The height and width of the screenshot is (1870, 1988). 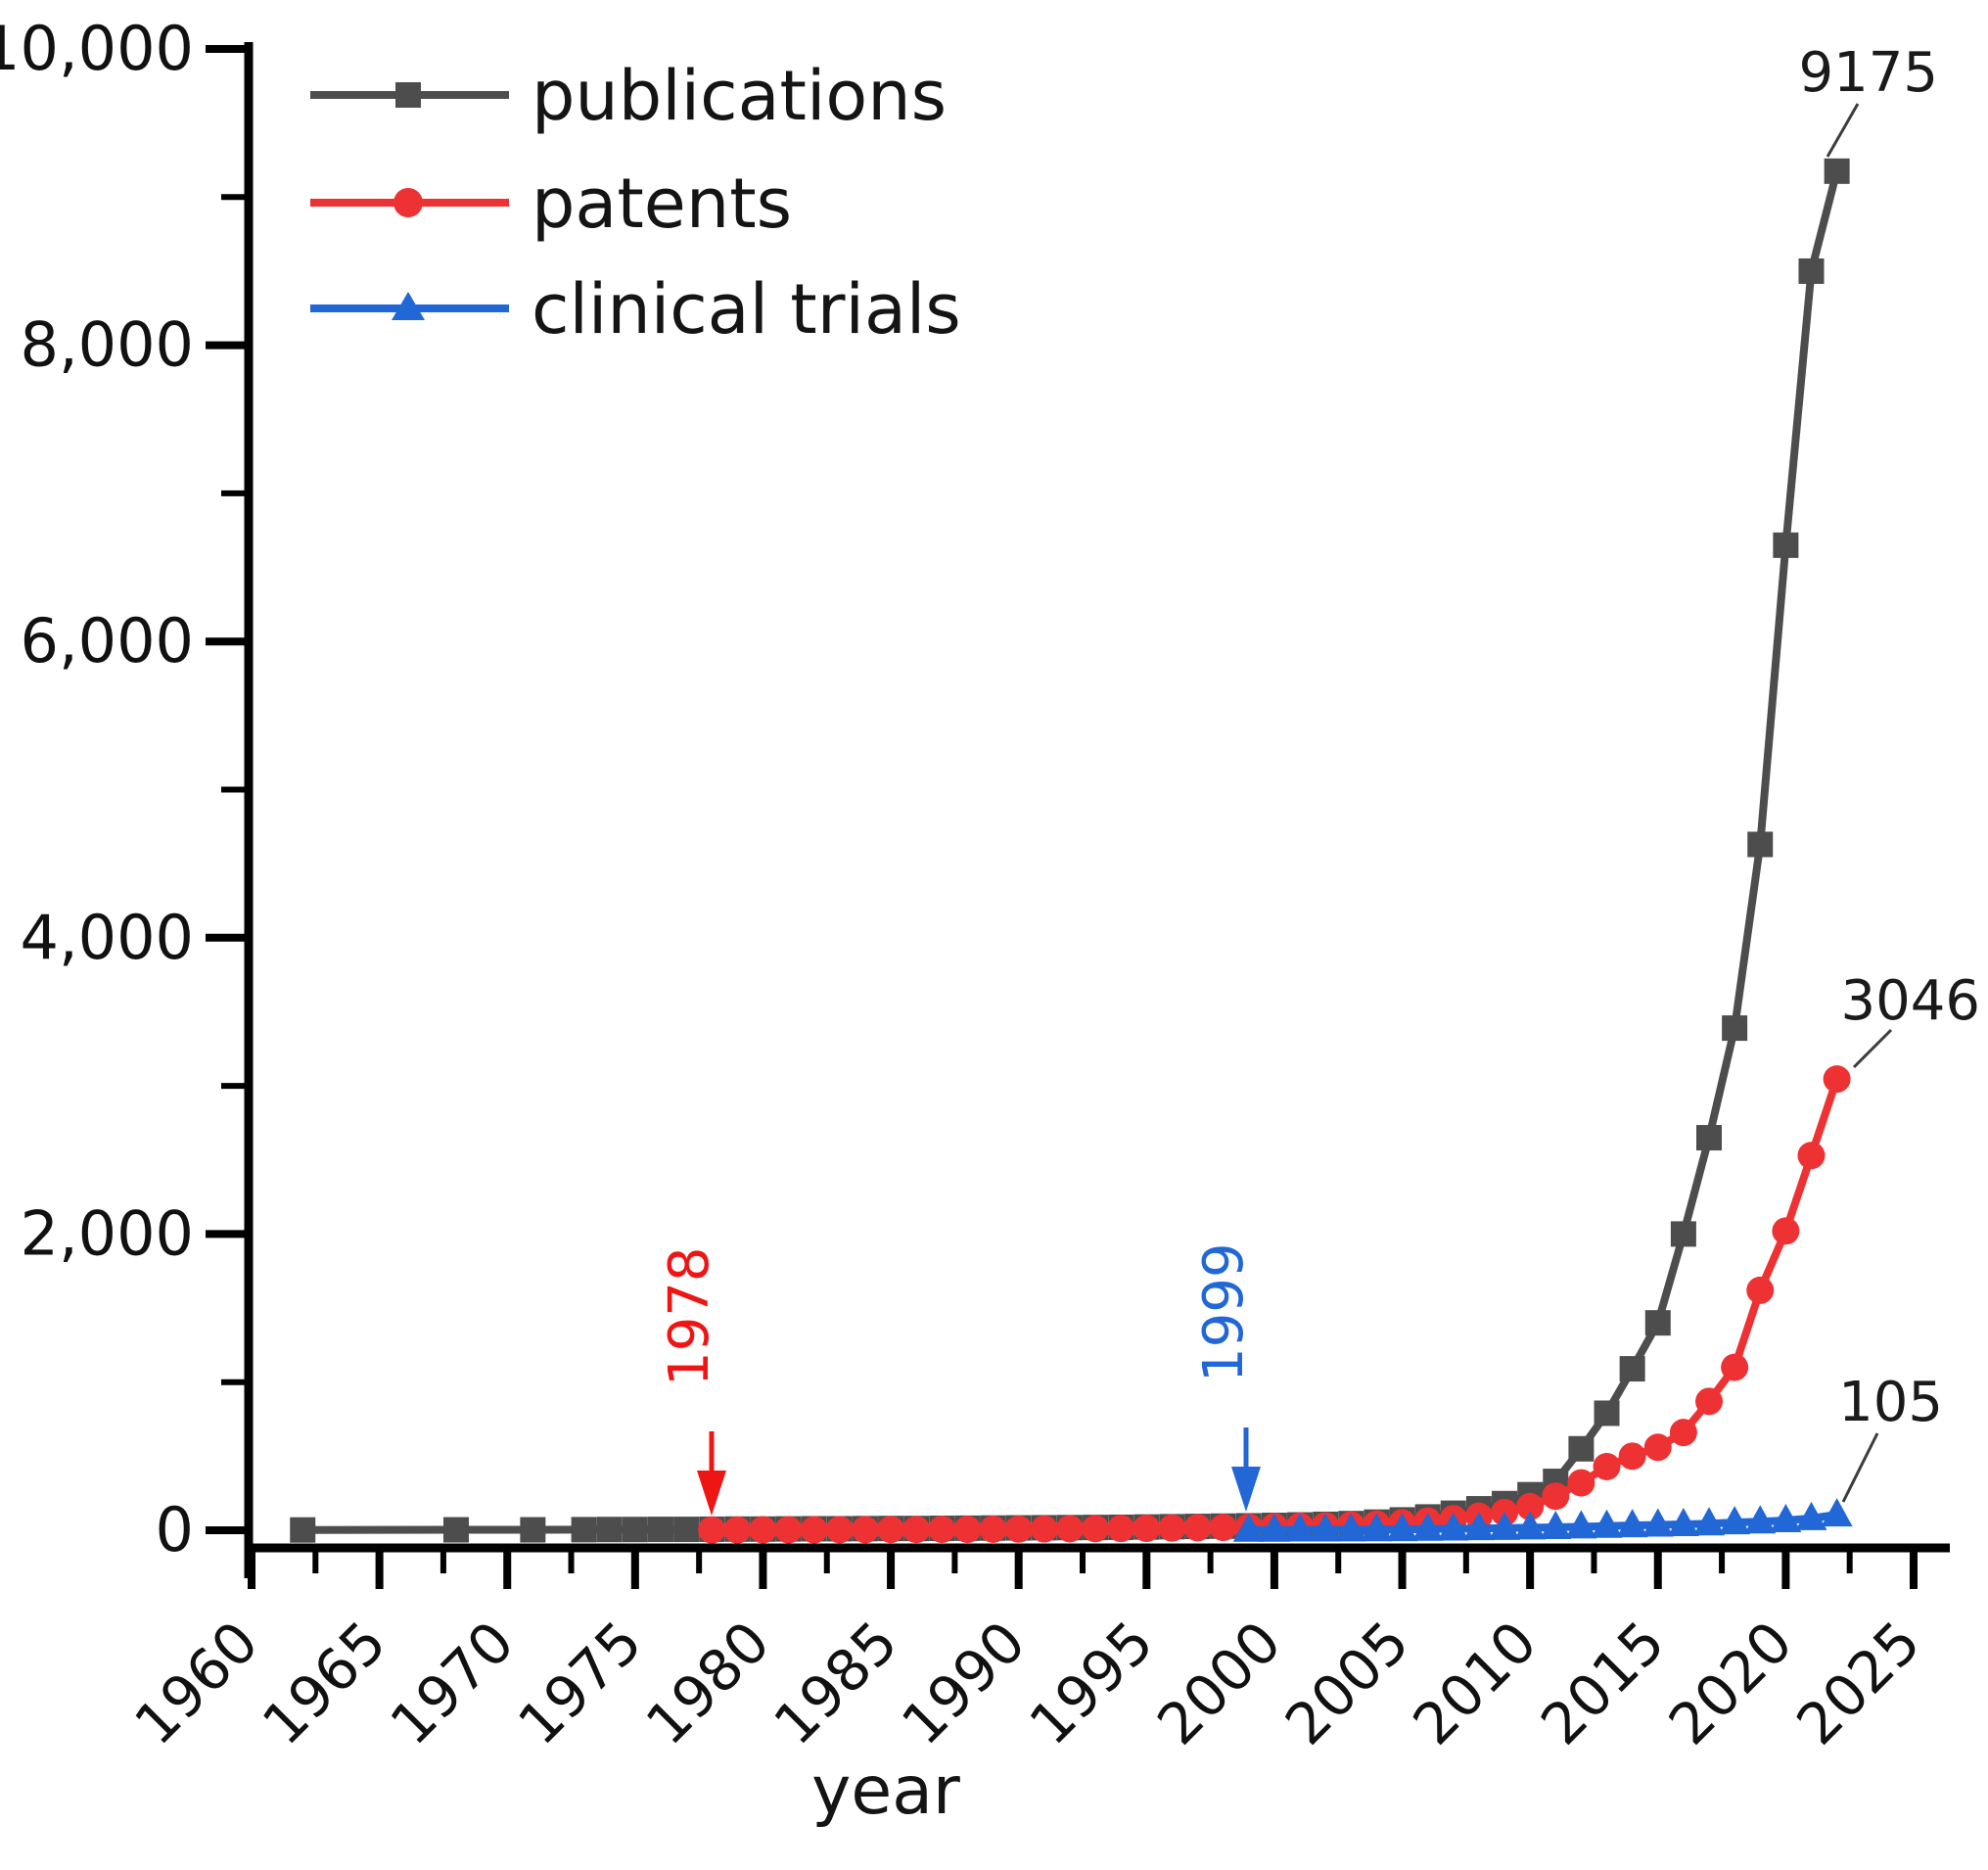 What do you see at coordinates (408, 306) in the screenshot?
I see `legend-triangle-marker-icon` at bounding box center [408, 306].